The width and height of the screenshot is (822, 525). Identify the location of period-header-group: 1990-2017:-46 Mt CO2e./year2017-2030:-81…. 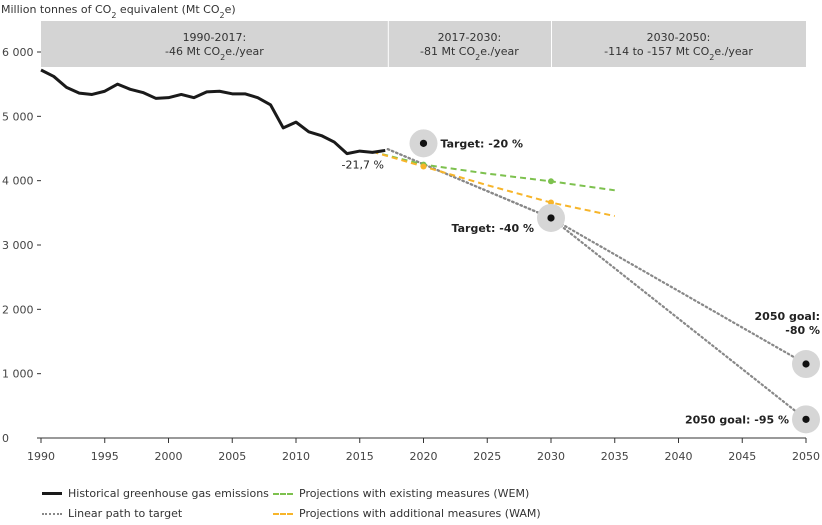
(423, 44).